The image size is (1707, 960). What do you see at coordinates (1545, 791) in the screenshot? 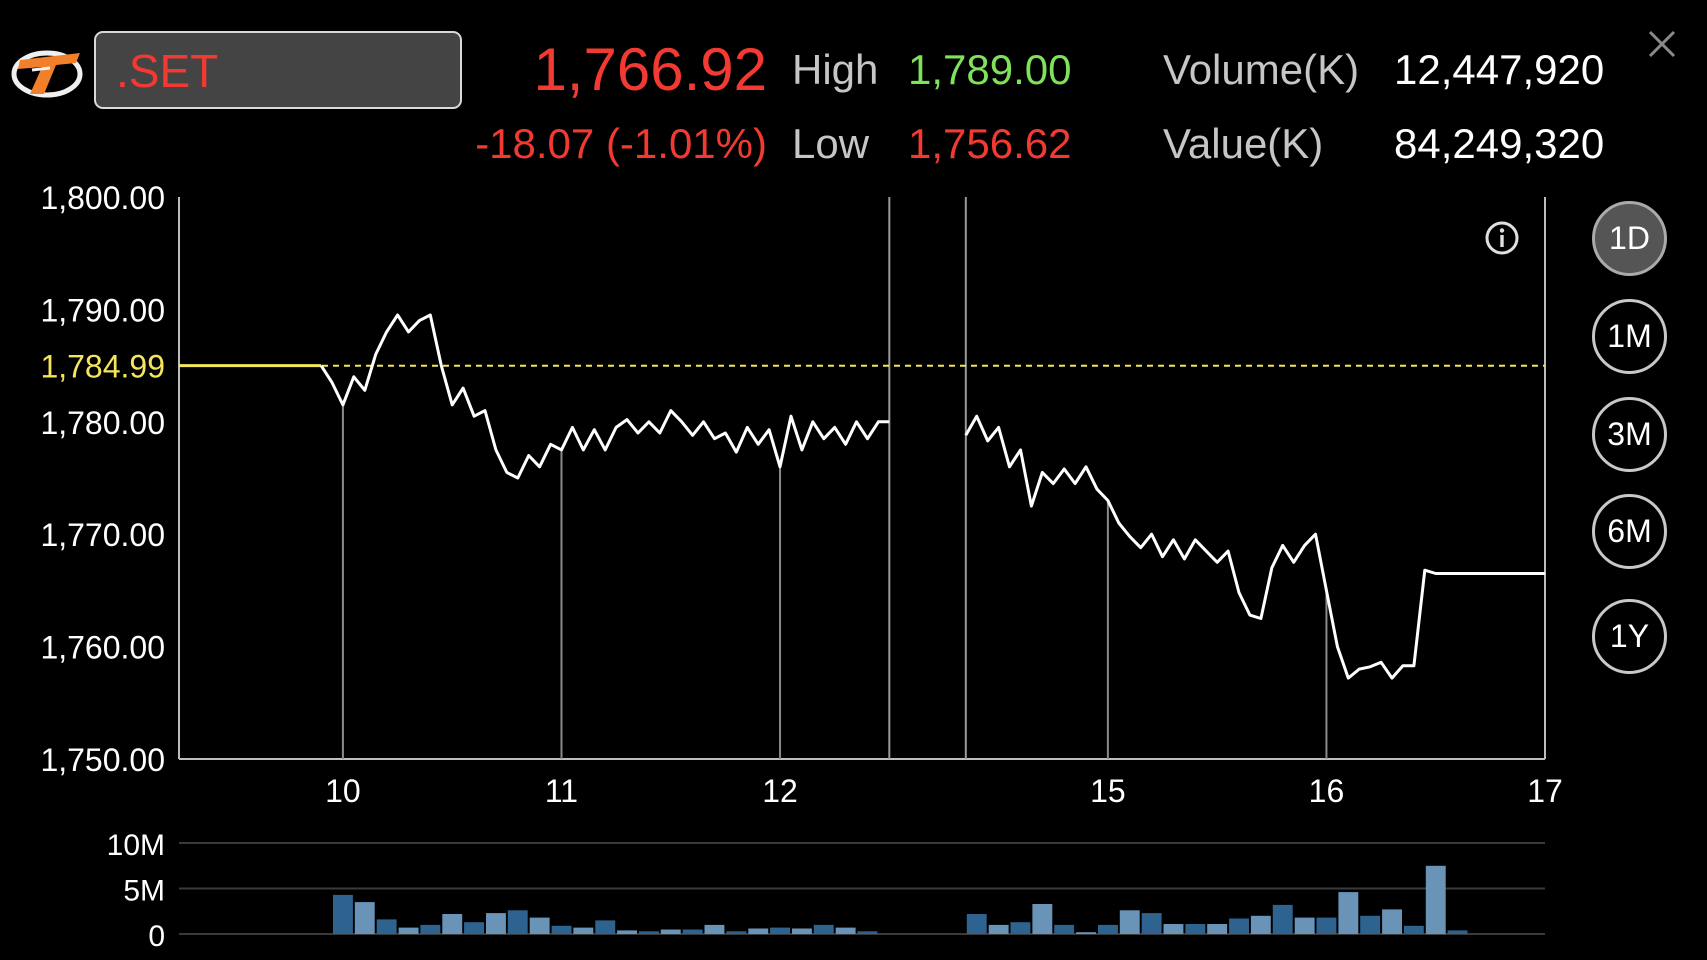
I see `x-tick-label: 17` at bounding box center [1545, 791].